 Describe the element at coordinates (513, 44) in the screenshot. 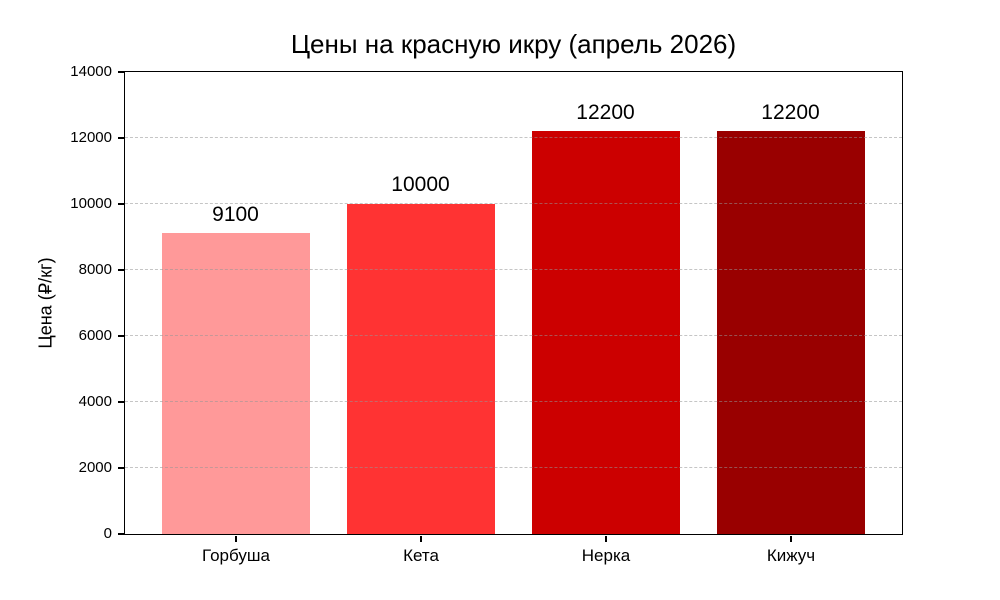

I see `chart-title: Цены на красную икру (апрель 2026)` at that location.